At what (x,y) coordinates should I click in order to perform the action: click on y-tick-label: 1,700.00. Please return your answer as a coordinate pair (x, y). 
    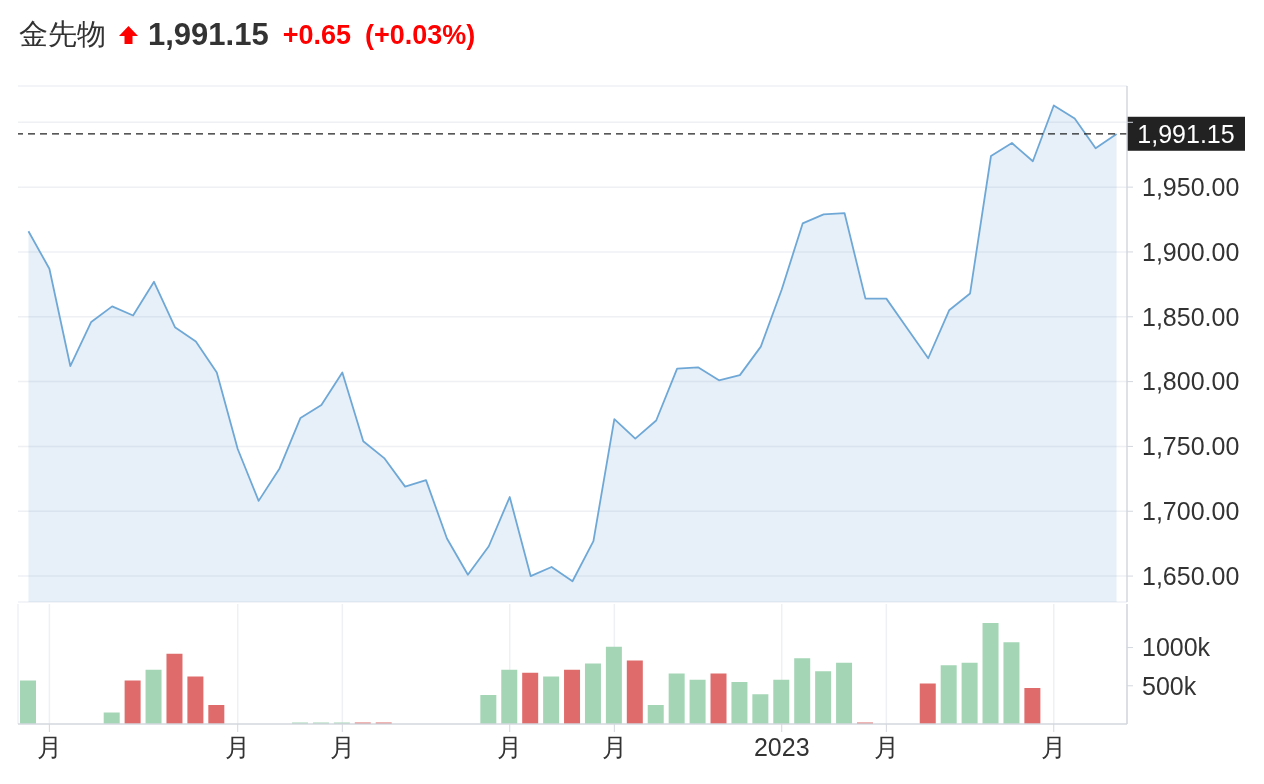
    Looking at the image, I should click on (1191, 511).